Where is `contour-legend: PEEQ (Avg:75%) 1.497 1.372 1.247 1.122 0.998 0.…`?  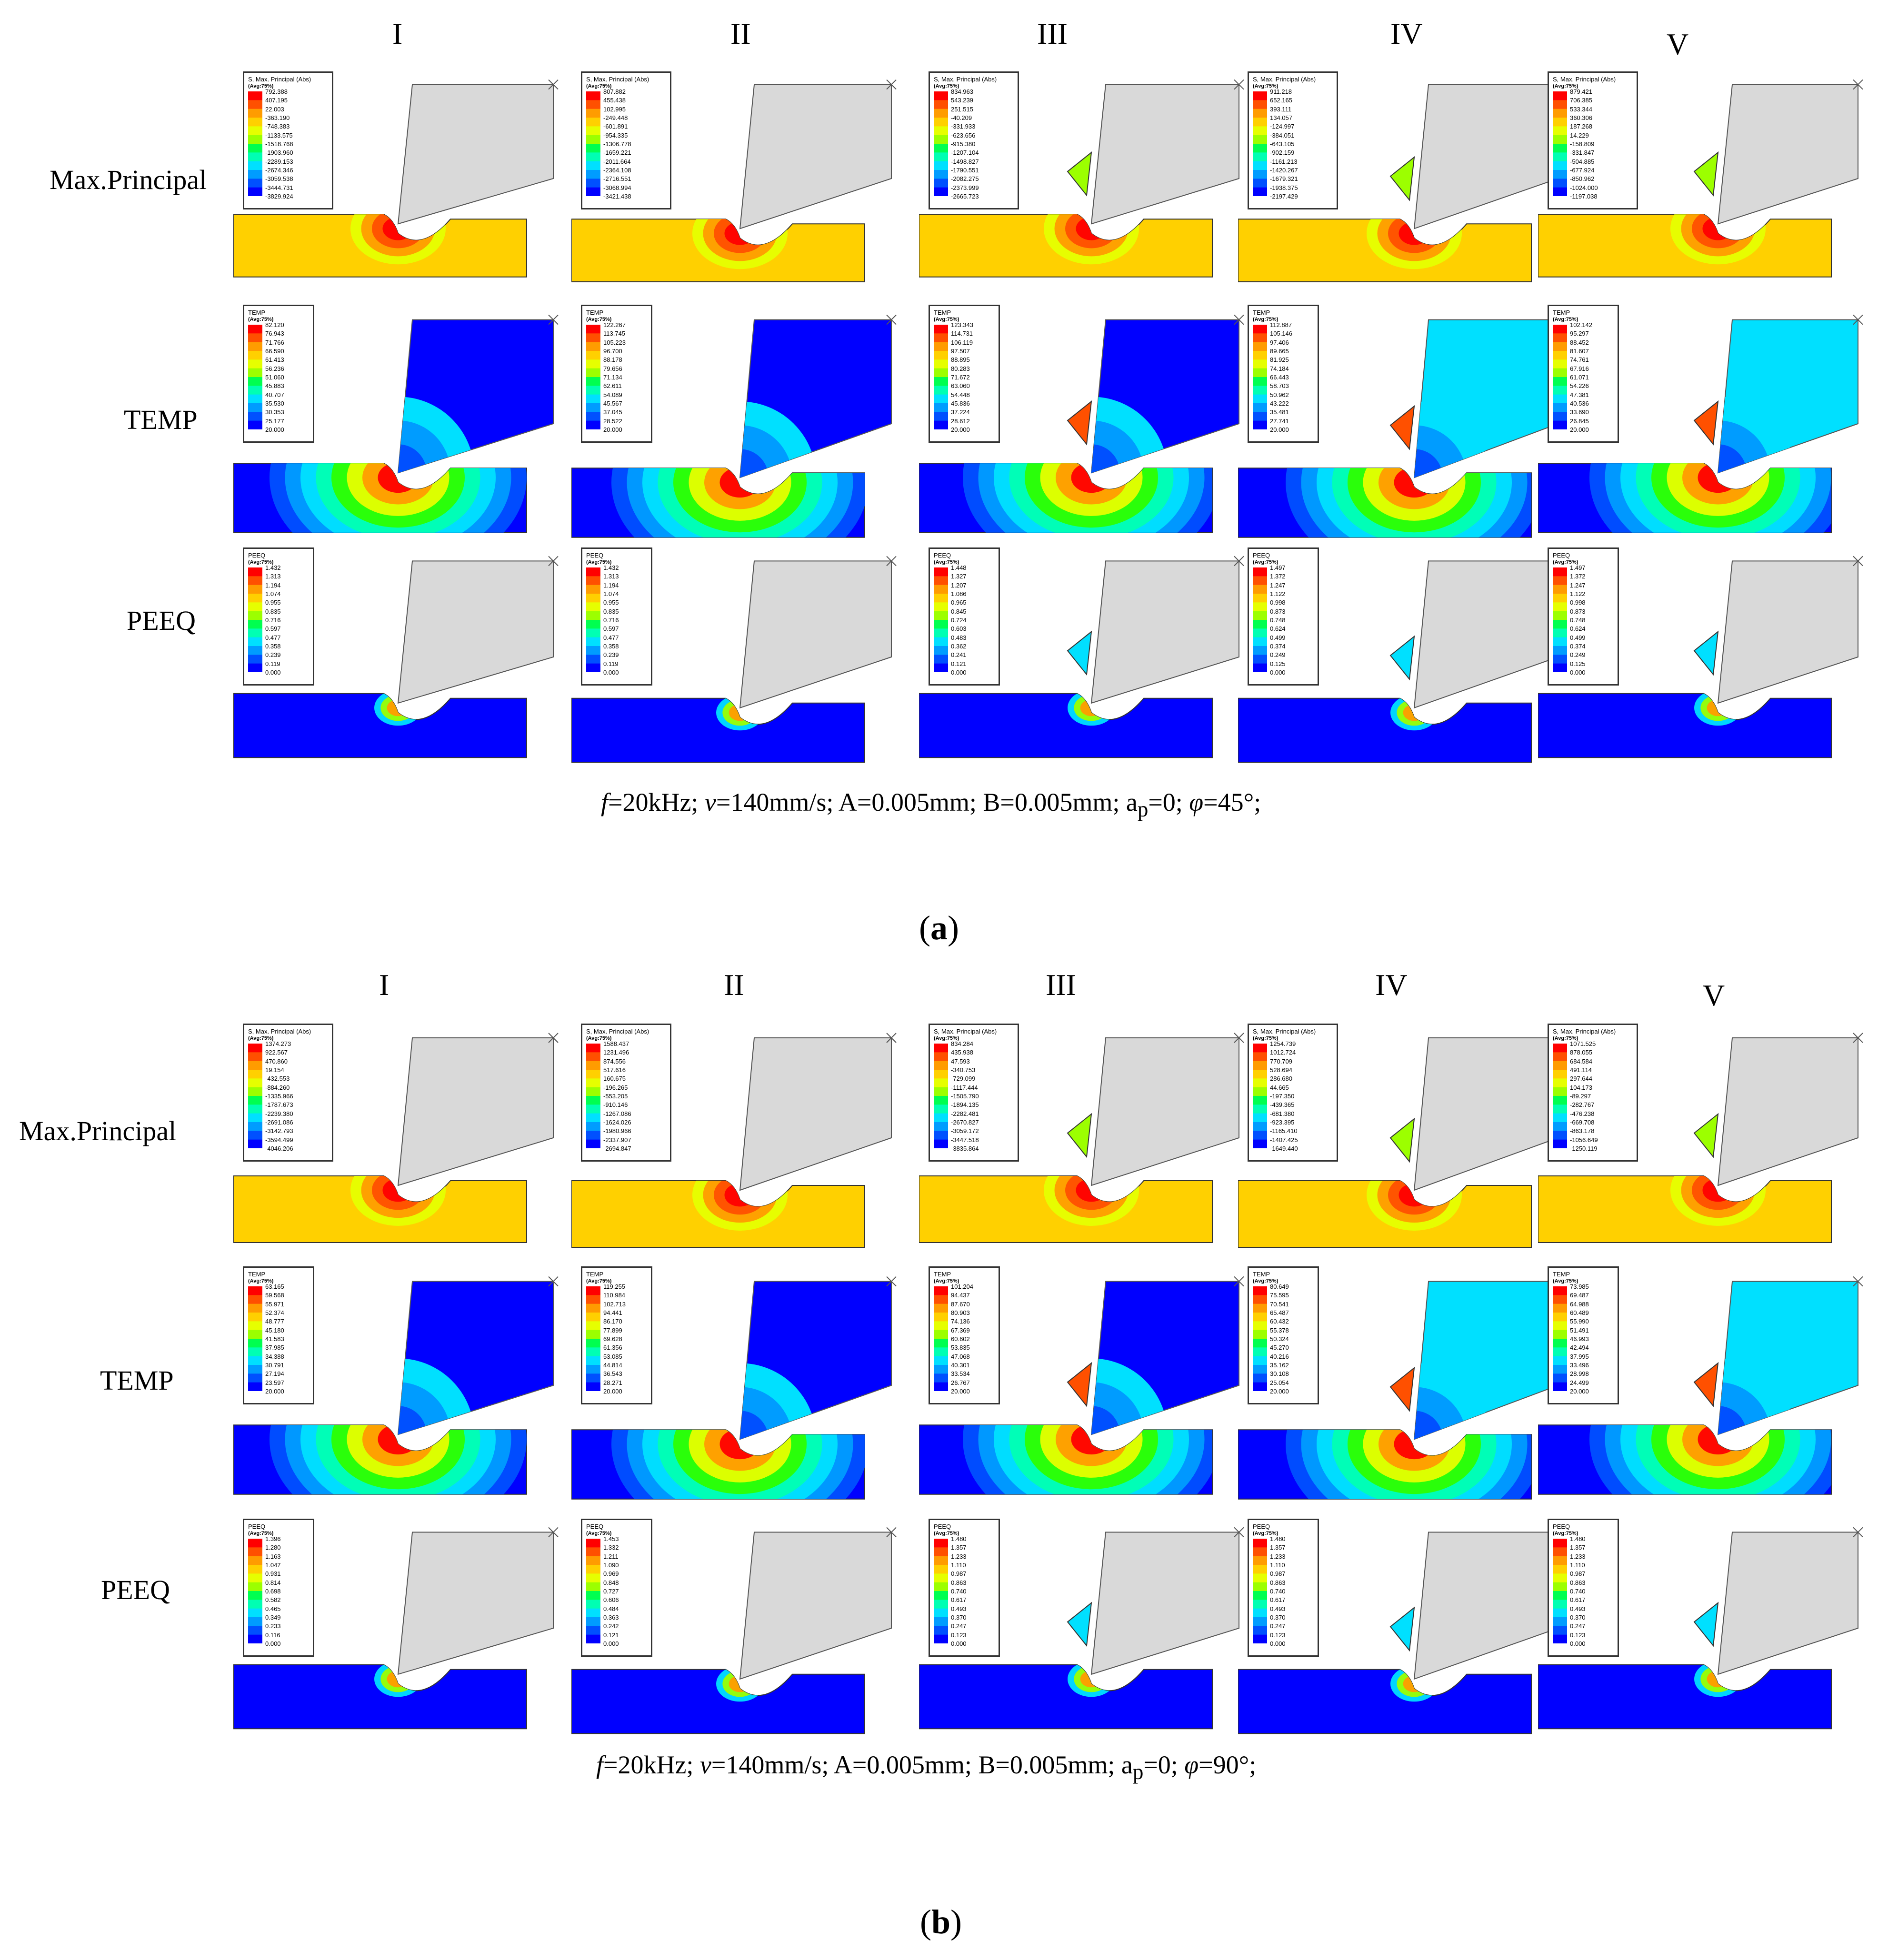 contour-legend: PEEQ (Avg:75%) 1.497 1.372 1.247 1.122 0.998 0.… is located at coordinates (1283, 616).